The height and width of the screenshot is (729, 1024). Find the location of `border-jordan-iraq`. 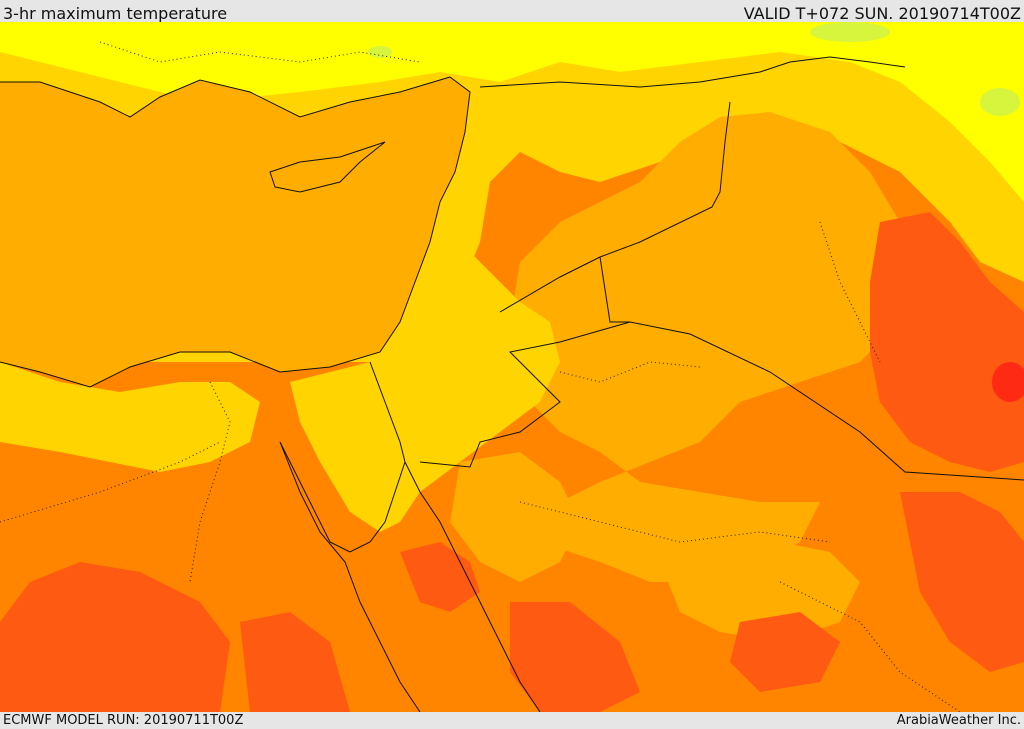

border-jordan-iraq is located at coordinates (811, 368).